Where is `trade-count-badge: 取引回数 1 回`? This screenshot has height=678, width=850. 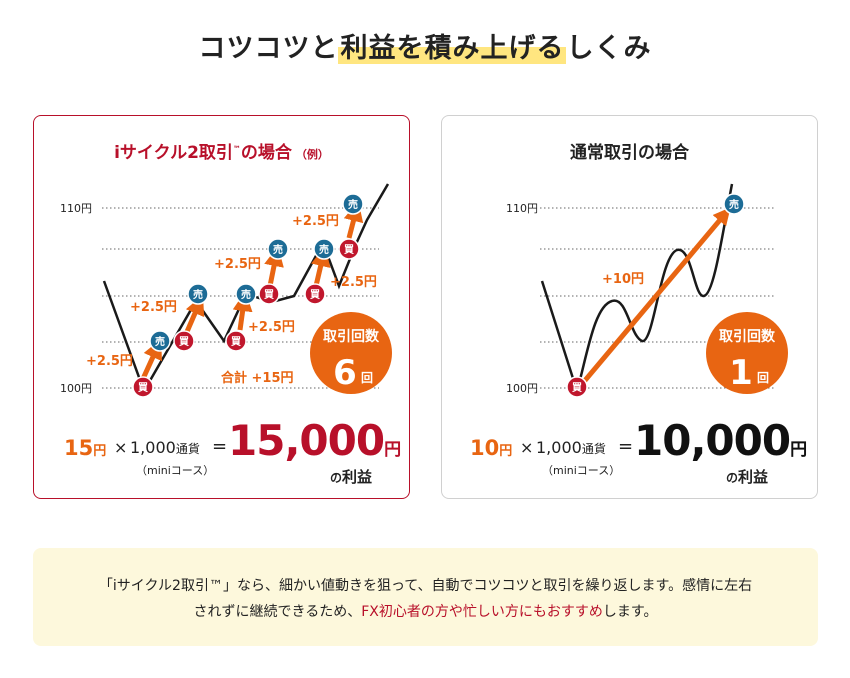
trade-count-badge: 取引回数 1 回 is located at coordinates (747, 353).